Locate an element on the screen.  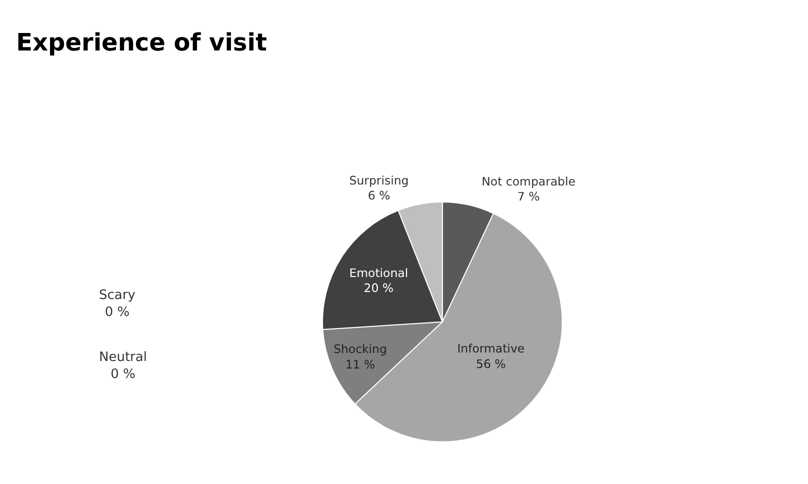
slice-label: Shocking is located at coordinates (360, 349).